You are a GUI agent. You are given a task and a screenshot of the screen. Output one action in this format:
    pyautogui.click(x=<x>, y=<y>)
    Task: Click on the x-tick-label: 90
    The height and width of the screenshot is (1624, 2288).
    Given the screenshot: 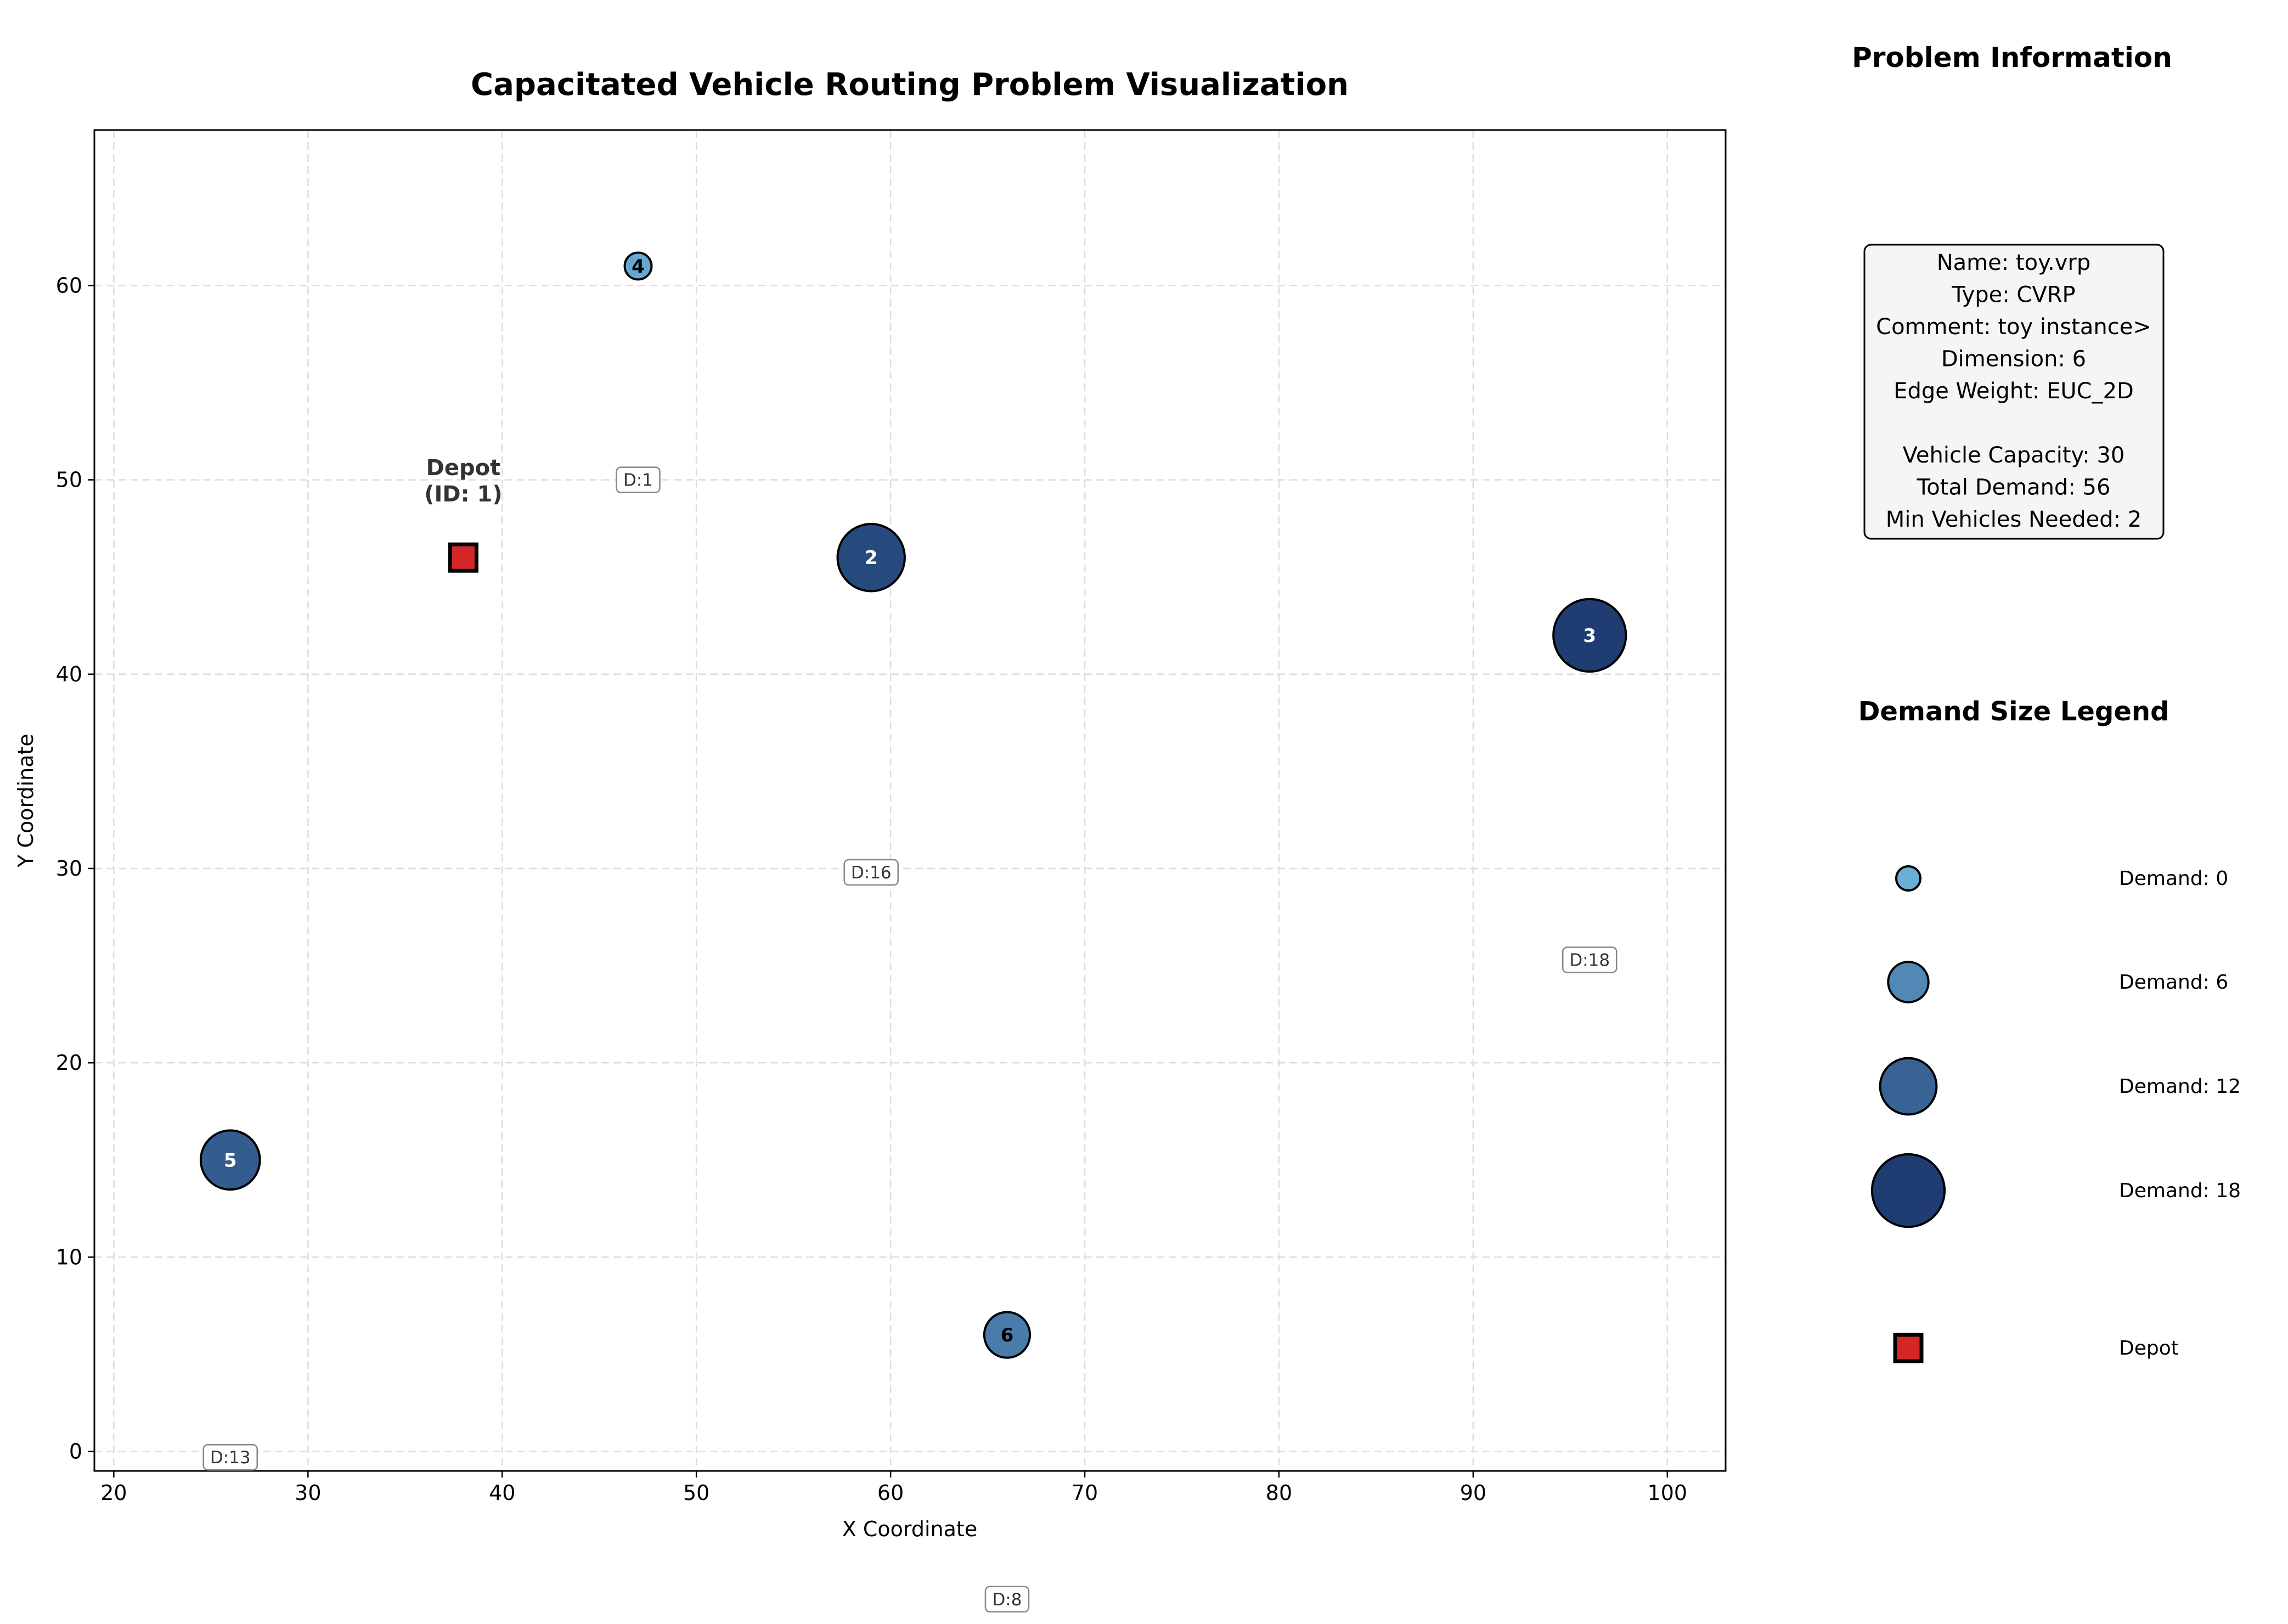 What is the action you would take?
    pyautogui.click(x=1473, y=1493)
    